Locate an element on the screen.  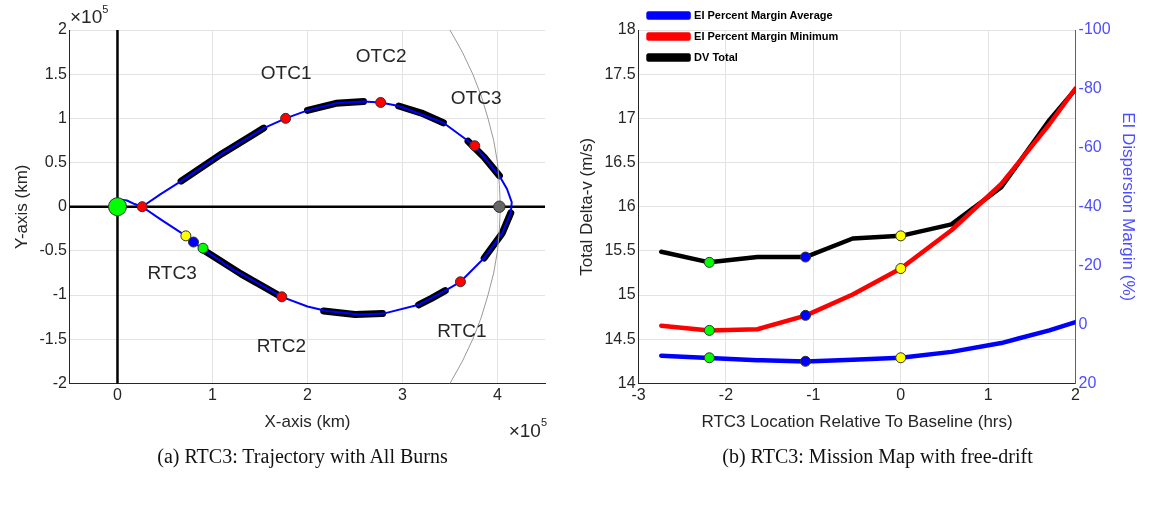
y-tick-label: 15 is located at coordinates (626, 294).